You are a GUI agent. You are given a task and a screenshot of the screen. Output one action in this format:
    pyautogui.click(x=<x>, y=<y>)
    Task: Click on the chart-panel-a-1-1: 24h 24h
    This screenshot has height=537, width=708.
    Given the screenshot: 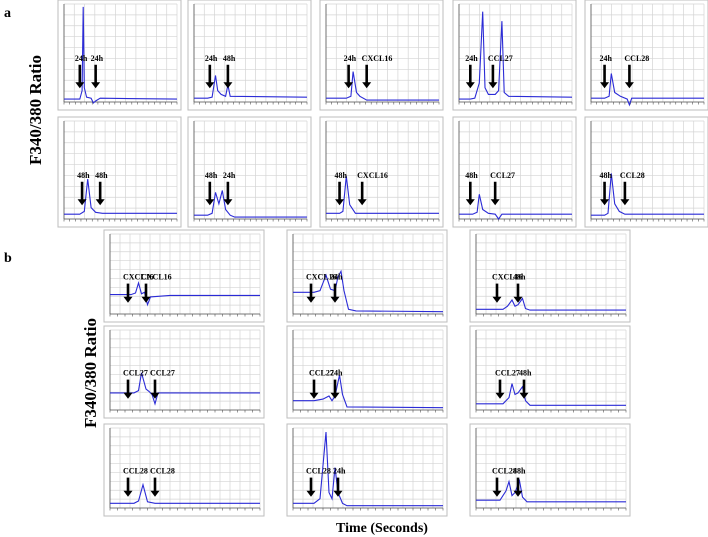 What is the action you would take?
    pyautogui.click(x=119, y=55)
    